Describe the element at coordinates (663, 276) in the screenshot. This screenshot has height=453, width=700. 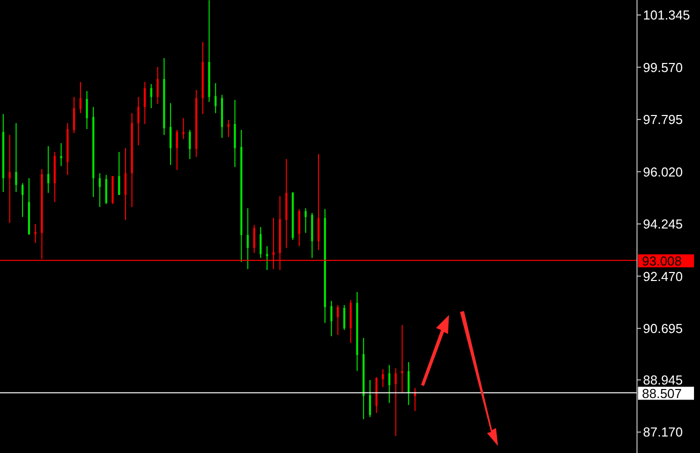
I see `y-tick-label: 92.470` at that location.